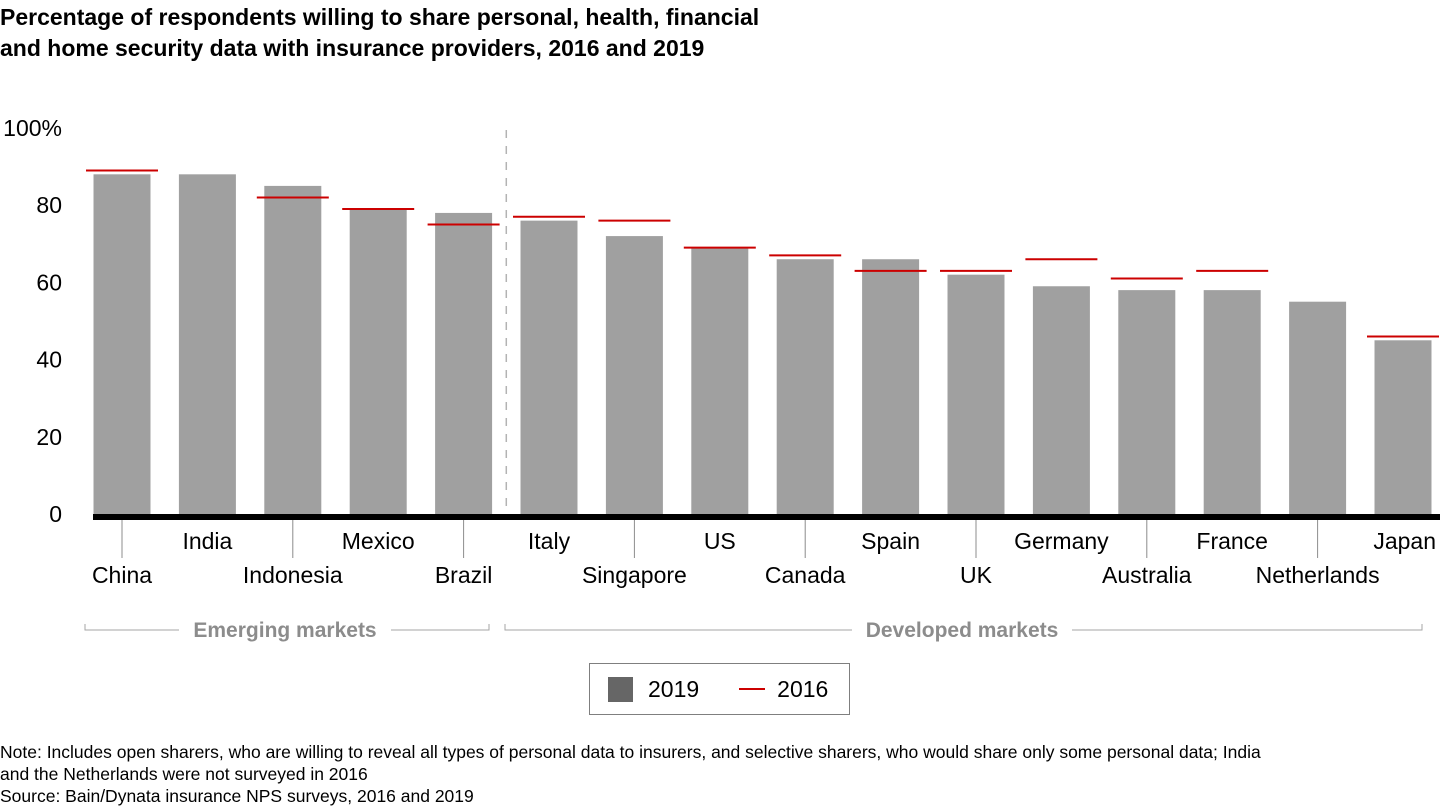 Image resolution: width=1440 pixels, height=810 pixels. I want to click on x-tick-label: India, so click(207, 541).